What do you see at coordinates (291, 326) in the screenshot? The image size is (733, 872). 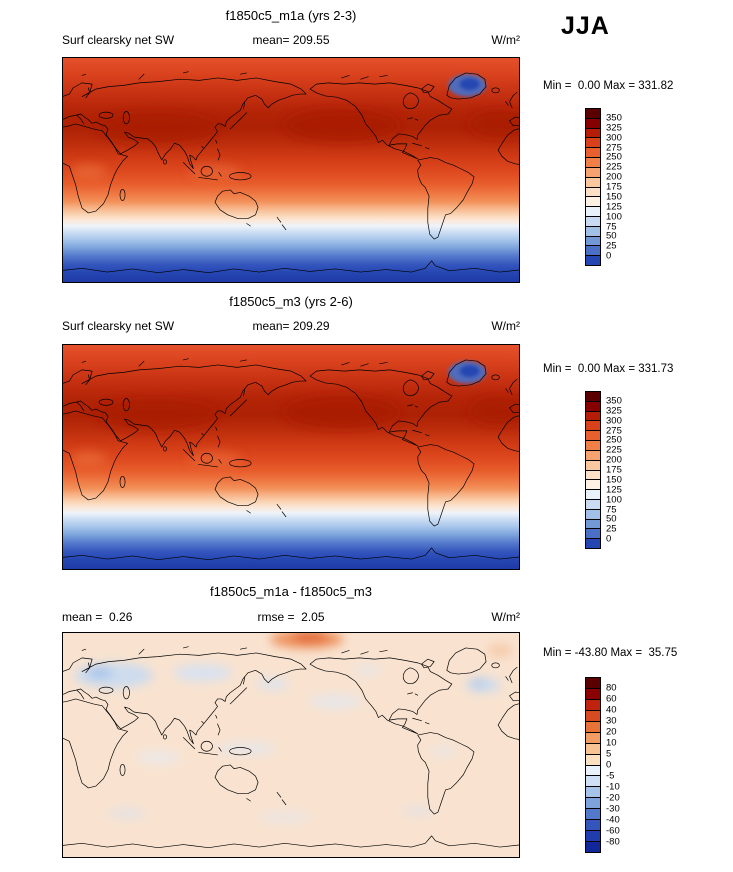 I see `panel2-subrow: Surf clearsky net SW mean= 209.29 W/m²` at bounding box center [291, 326].